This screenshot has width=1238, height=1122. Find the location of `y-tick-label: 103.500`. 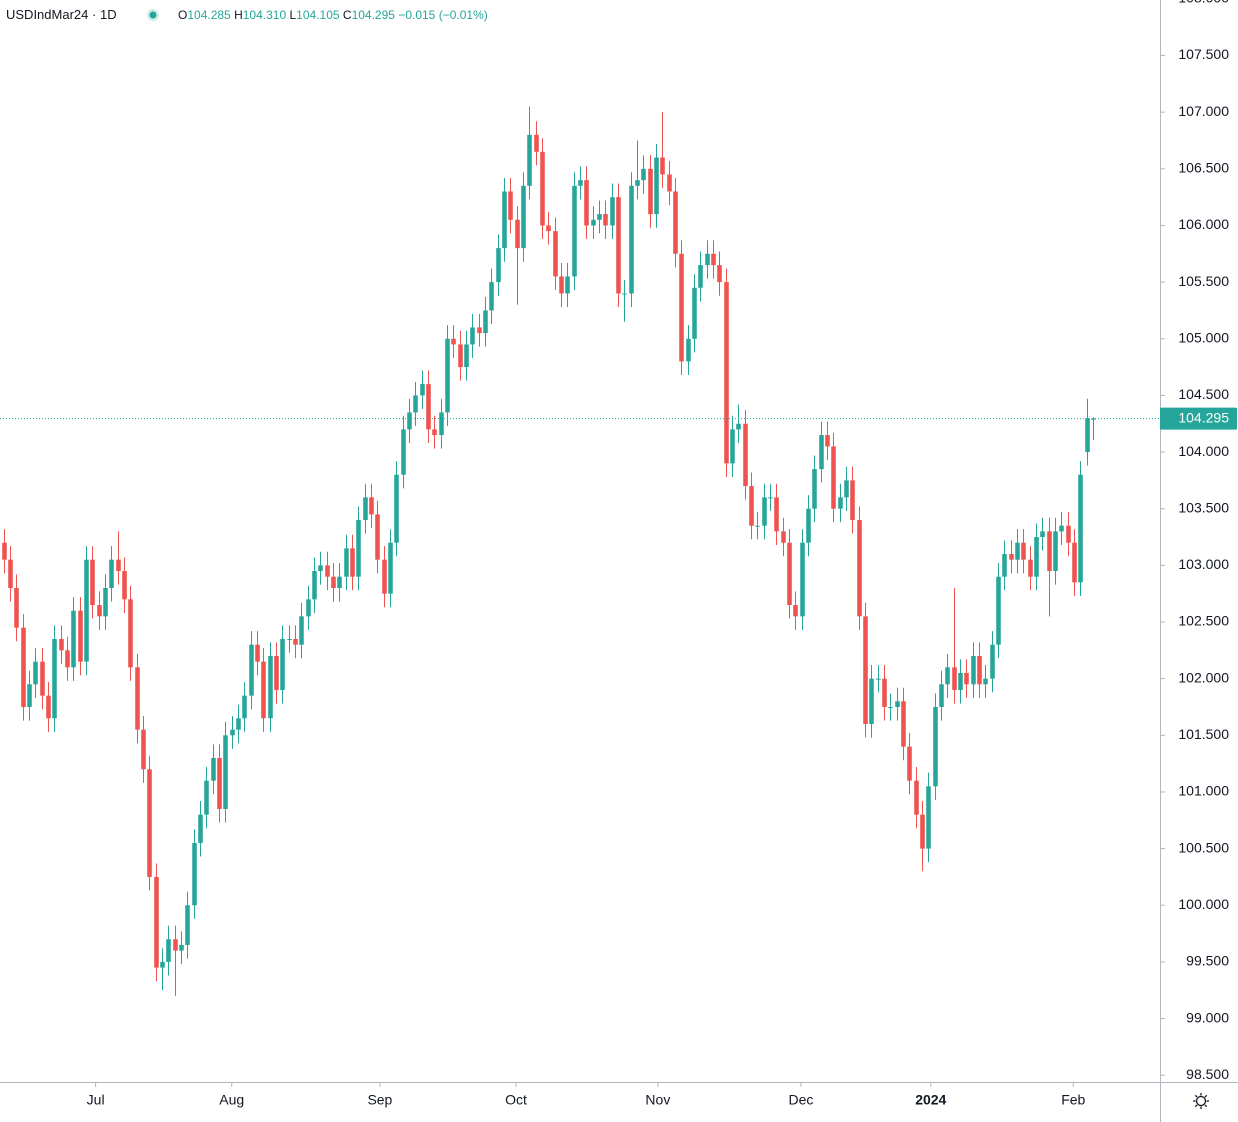

y-tick-label: 103.500 is located at coordinates (1203, 507).